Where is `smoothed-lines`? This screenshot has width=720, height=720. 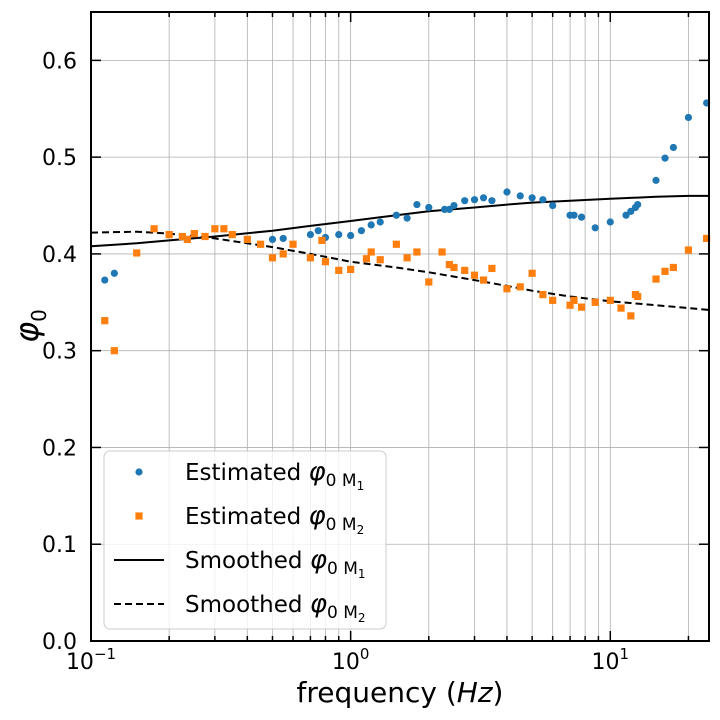 smoothed-lines is located at coordinates (400, 252).